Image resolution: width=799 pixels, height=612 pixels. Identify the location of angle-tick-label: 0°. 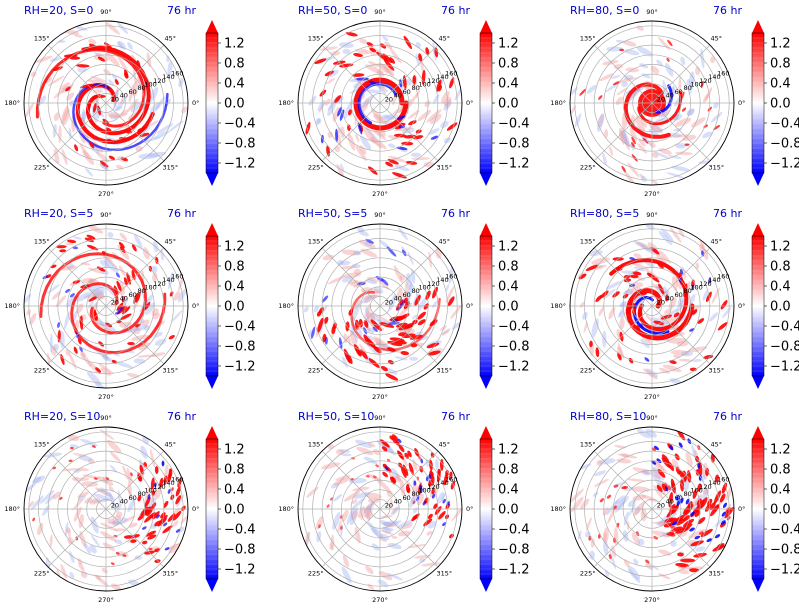
(741, 103).